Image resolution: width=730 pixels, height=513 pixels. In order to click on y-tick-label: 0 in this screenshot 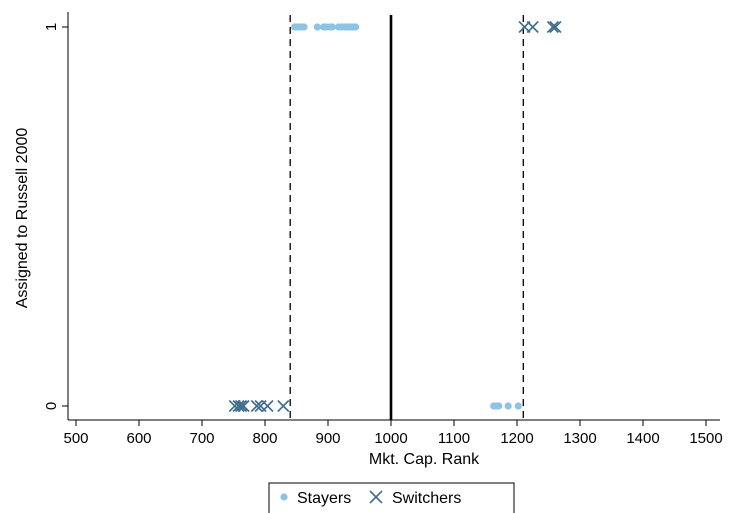, I will do `click(51, 406)`.